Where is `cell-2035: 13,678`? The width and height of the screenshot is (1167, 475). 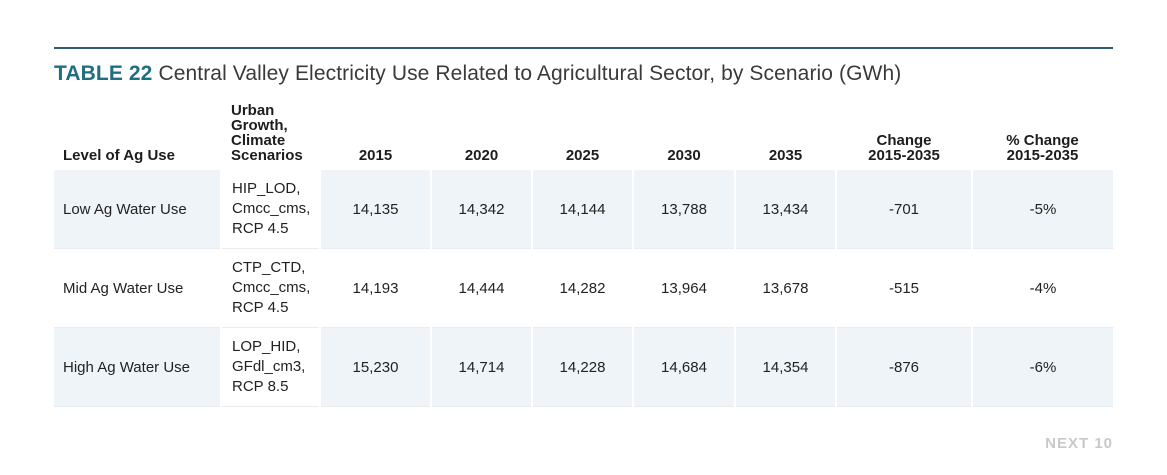
cell-2035: 13,678 is located at coordinates (785, 288).